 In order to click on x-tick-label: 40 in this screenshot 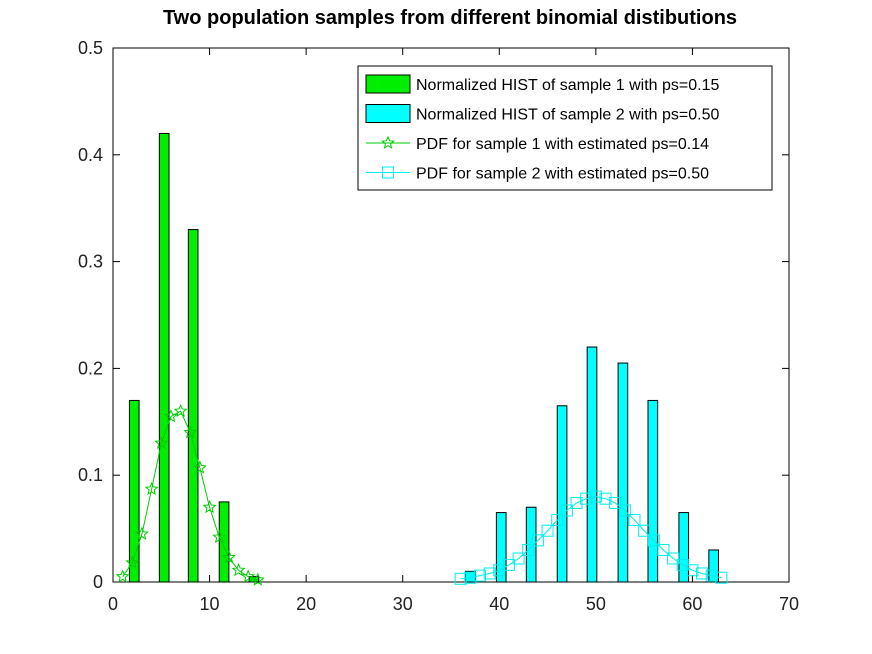, I will do `click(499, 604)`.